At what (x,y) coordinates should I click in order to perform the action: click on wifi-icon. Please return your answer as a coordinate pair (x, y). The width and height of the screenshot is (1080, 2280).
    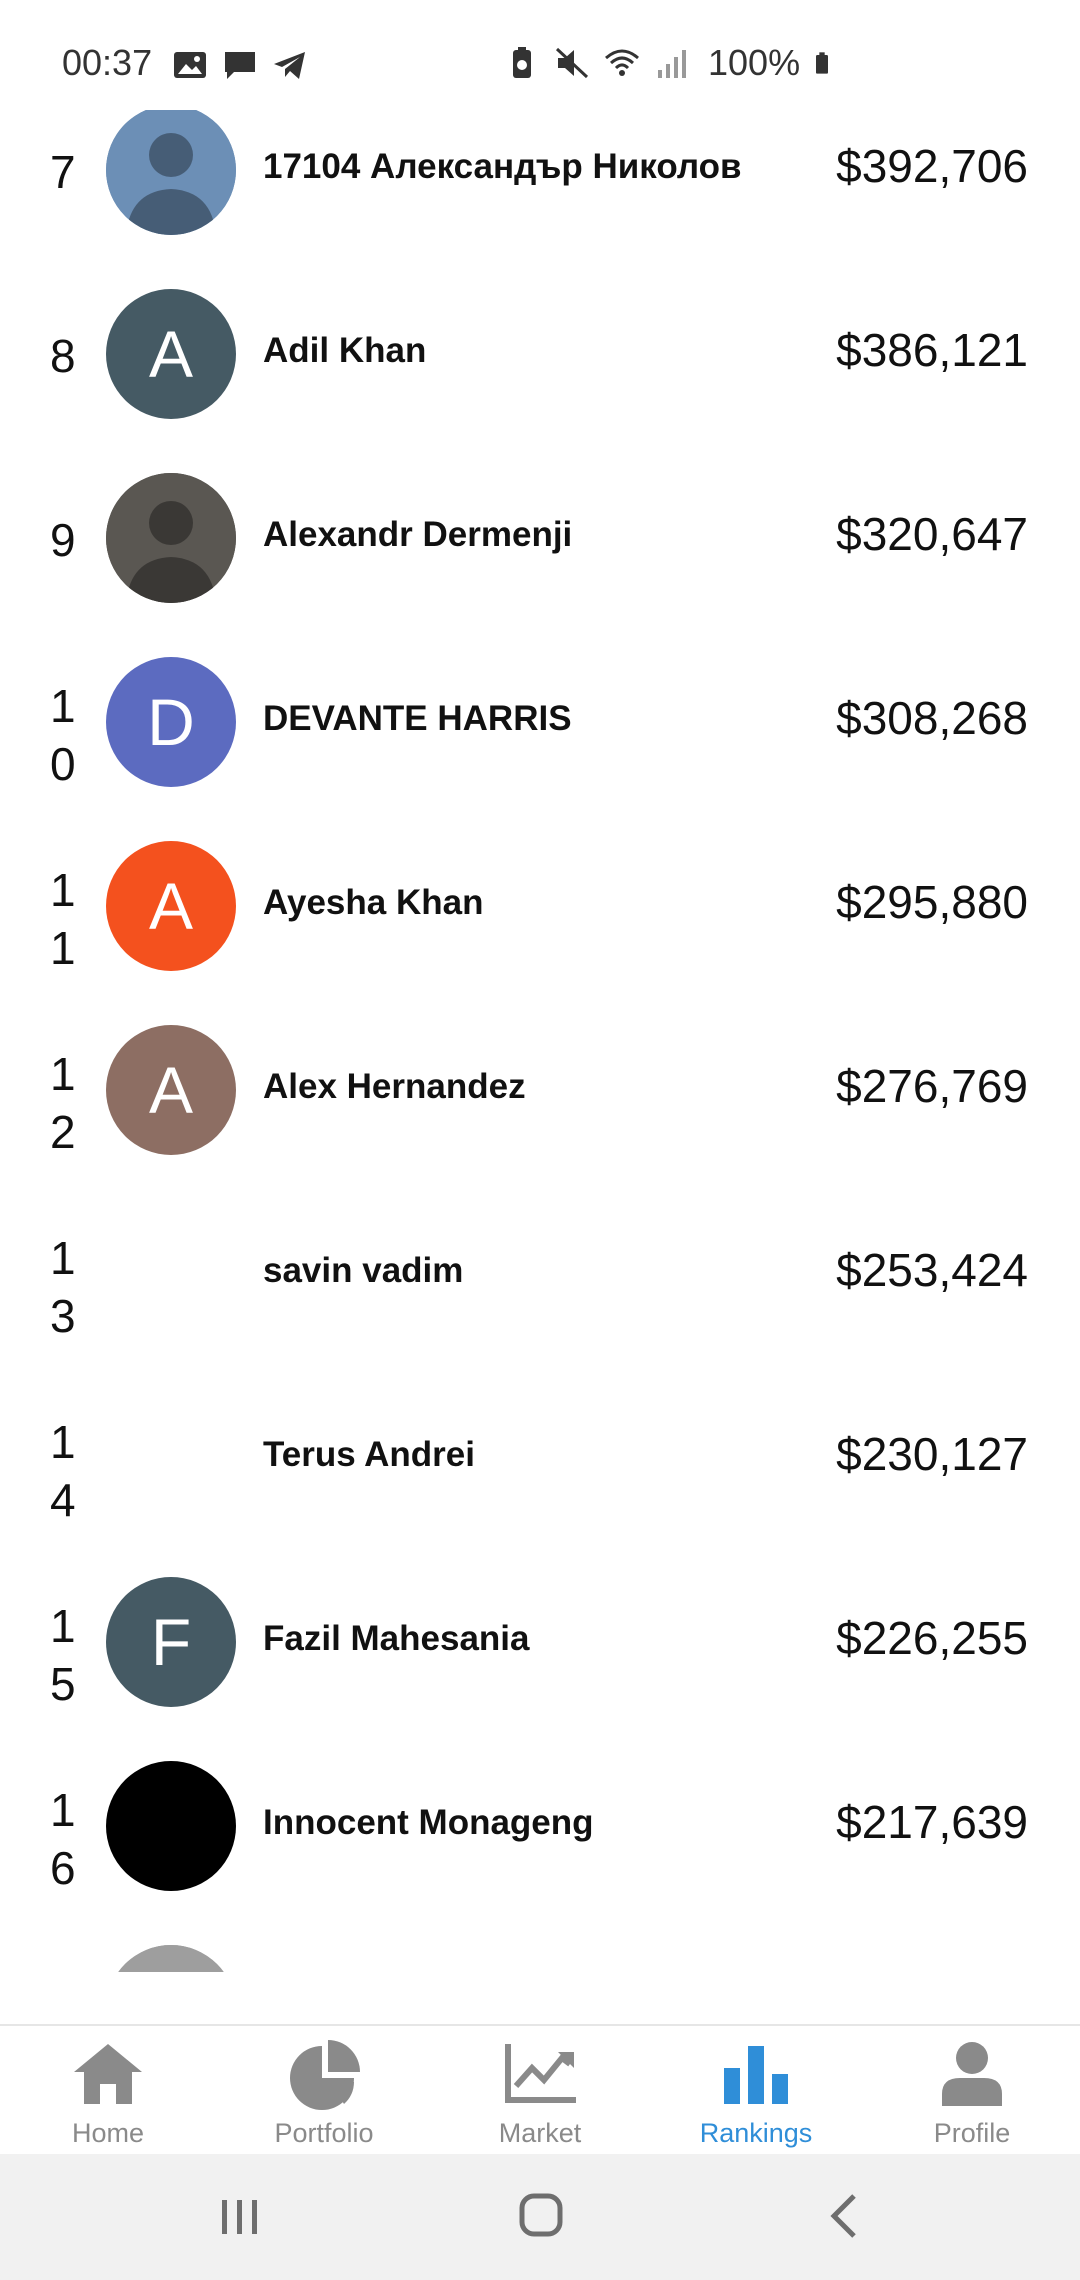
    Looking at the image, I should click on (622, 62).